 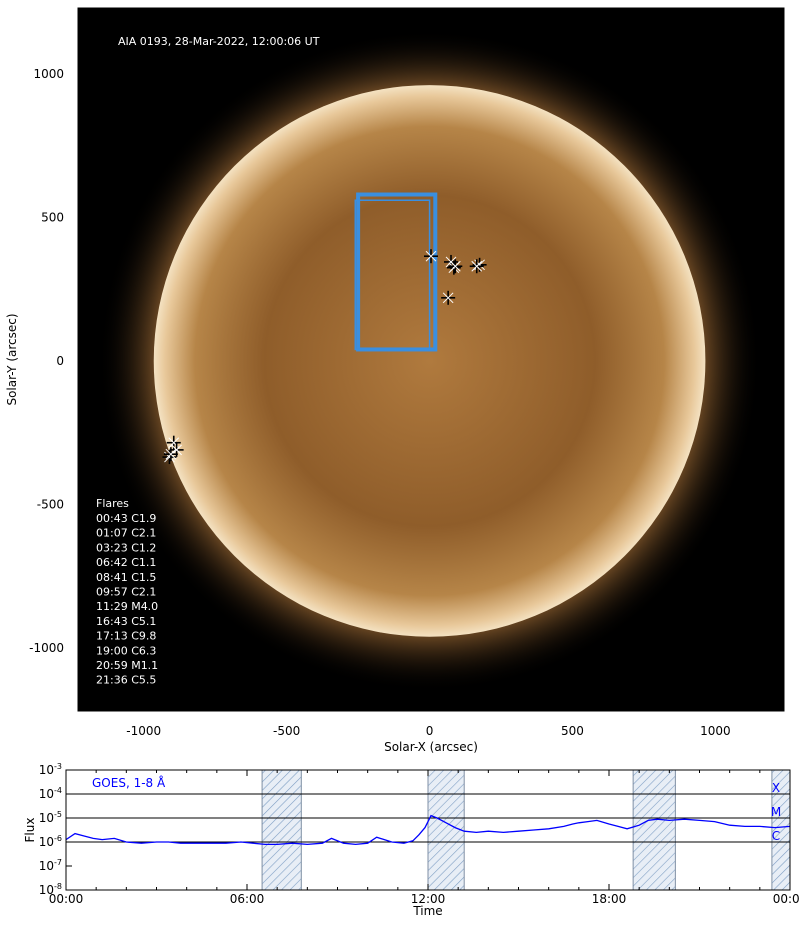 I want to click on goes-class-labels: XMC, so click(x=776, y=812).